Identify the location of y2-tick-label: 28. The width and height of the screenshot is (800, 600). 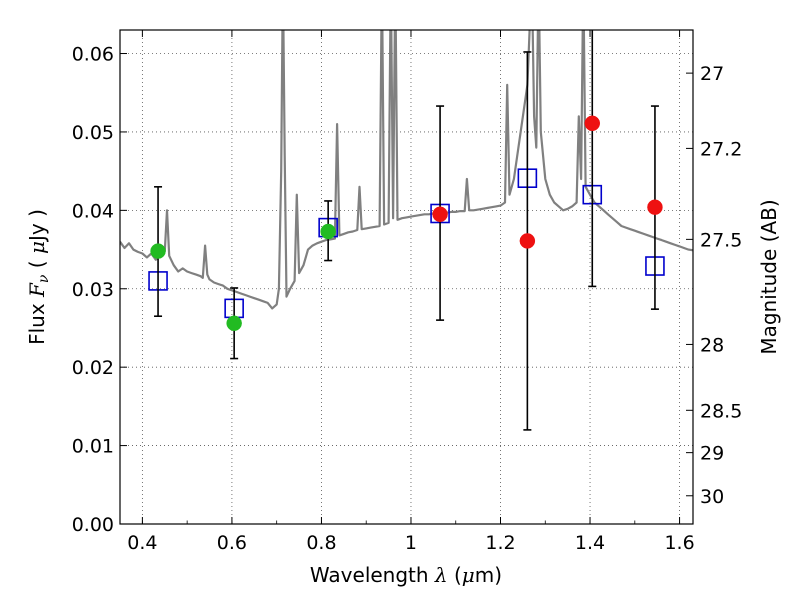
(712, 345).